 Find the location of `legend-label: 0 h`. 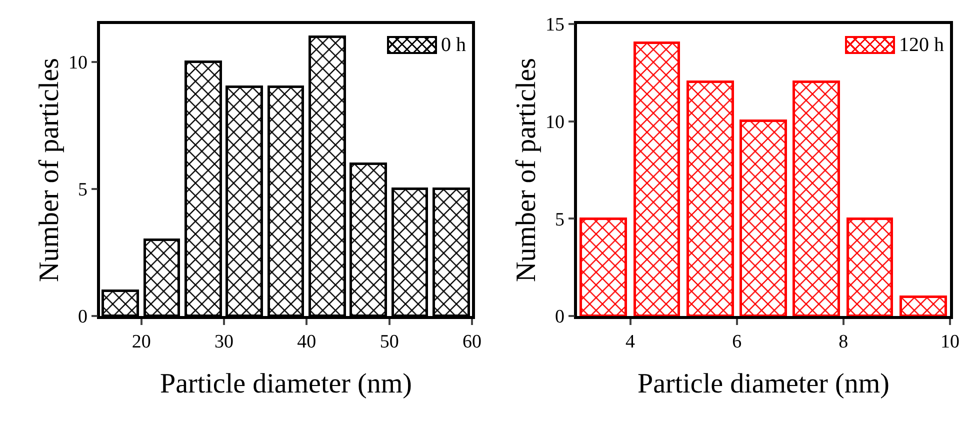

legend-label: 0 h is located at coordinates (453, 45).